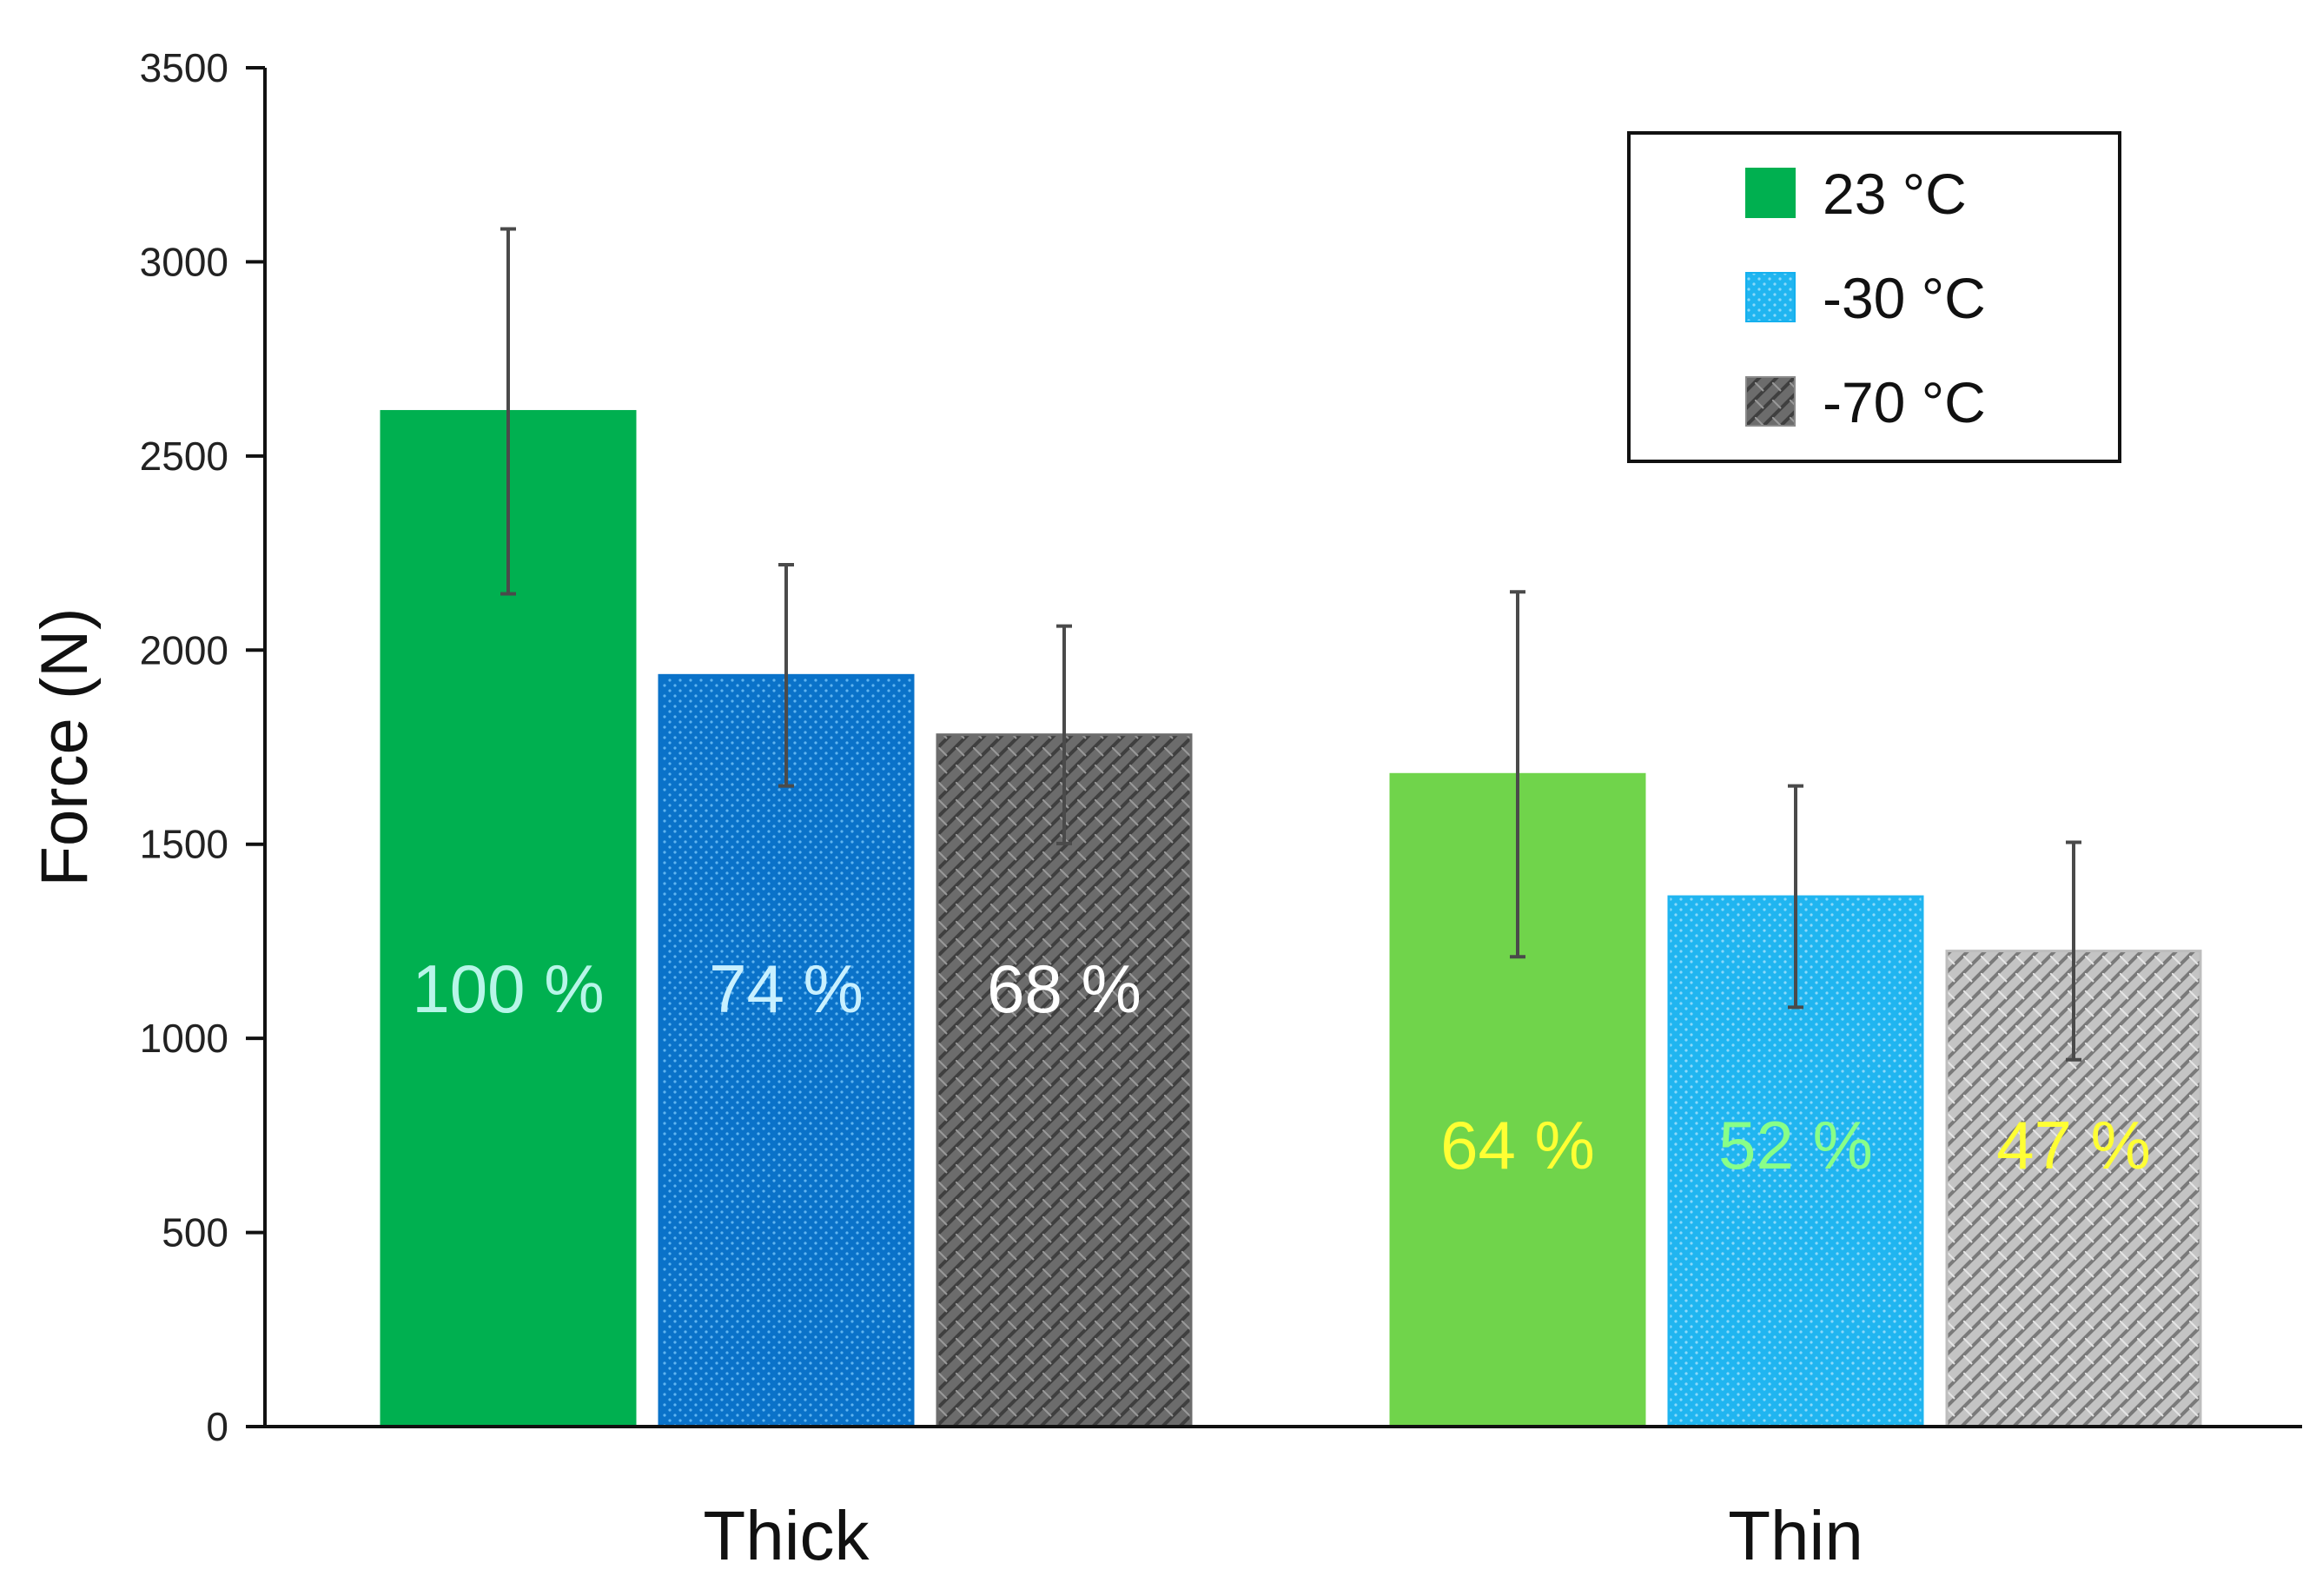 This screenshot has width=2316, height=1596. I want to click on y-tick-label: 1500, so click(184, 844).